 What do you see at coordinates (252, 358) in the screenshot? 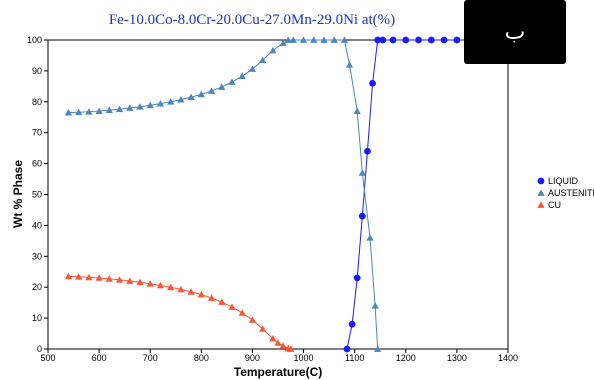
I see `x-tick-label: 900` at bounding box center [252, 358].